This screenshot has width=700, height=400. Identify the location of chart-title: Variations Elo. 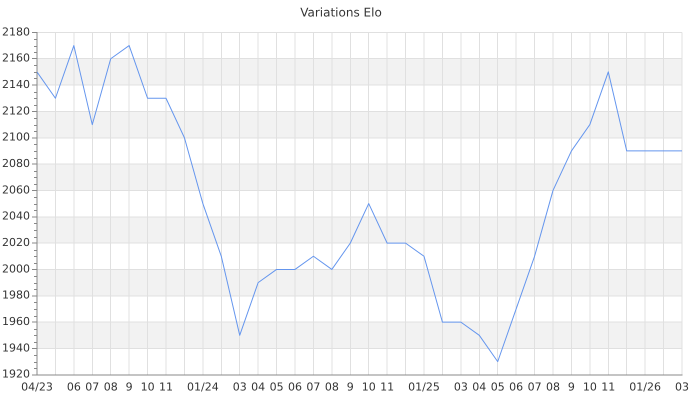
(341, 12).